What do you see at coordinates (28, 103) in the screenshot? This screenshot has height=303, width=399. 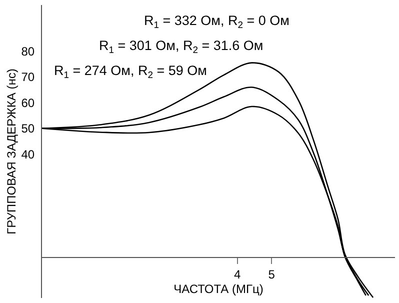 I see `y-tick-label: 60` at bounding box center [28, 103].